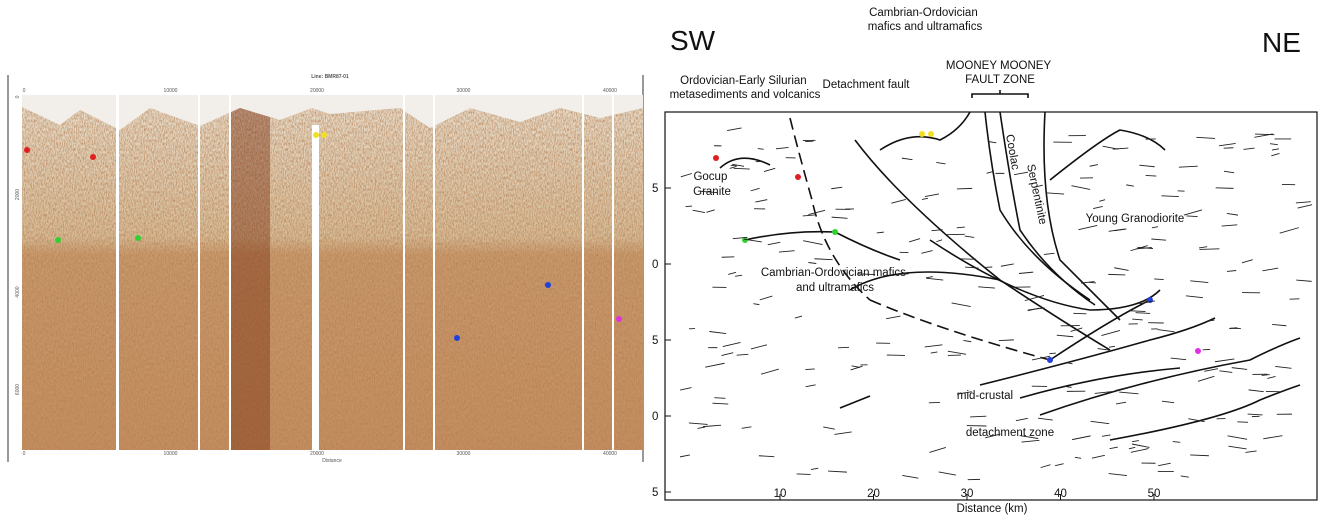  Describe the element at coordinates (1000, 80) in the screenshot. I see `label-line: FAULT ZONE` at that location.